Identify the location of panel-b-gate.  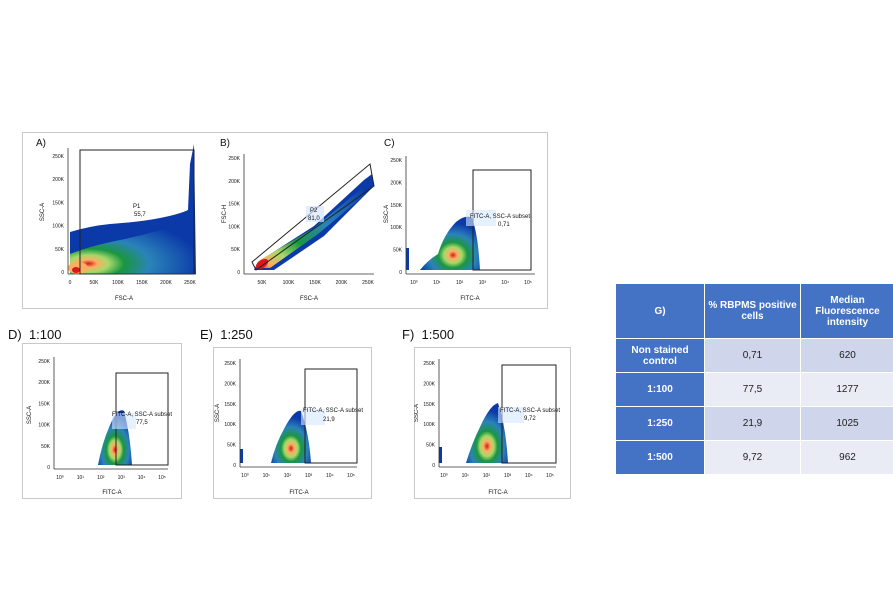
(313, 217).